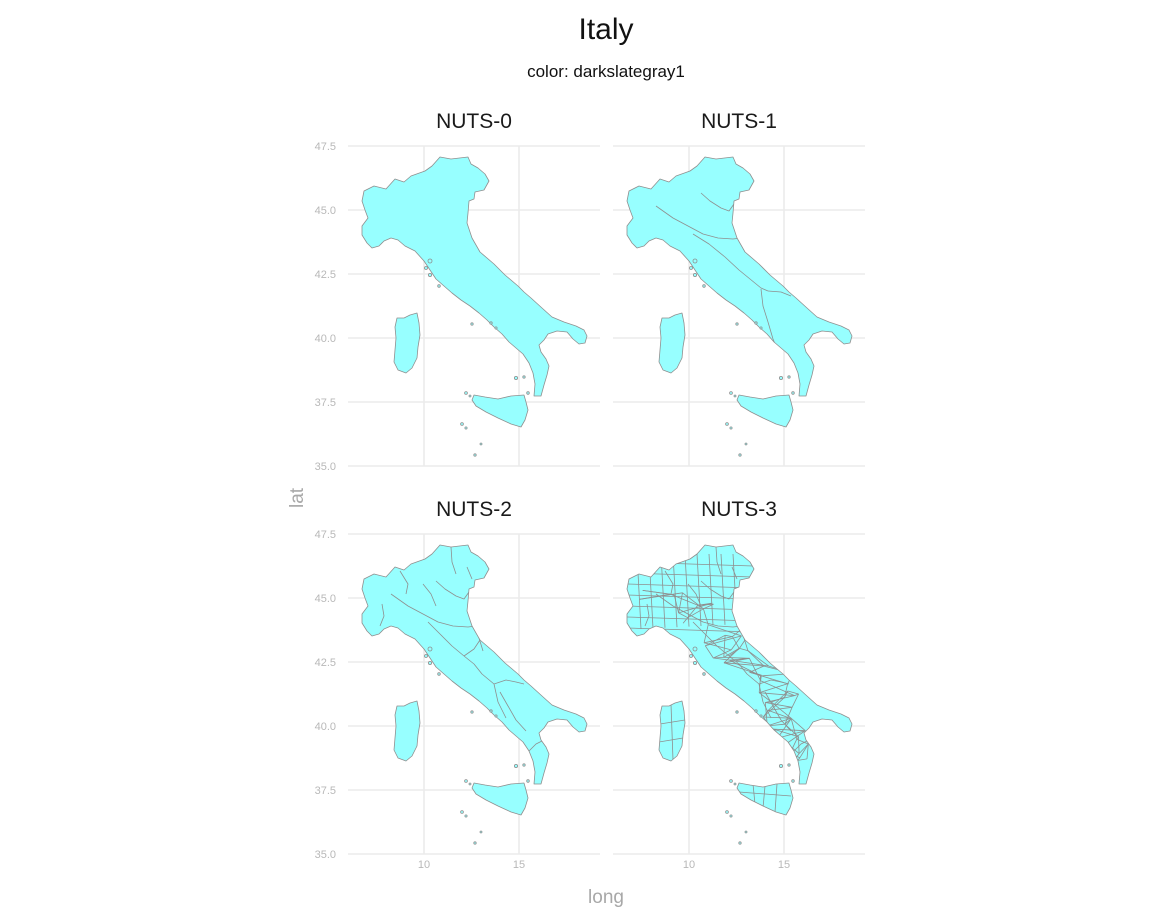  What do you see at coordinates (739, 684) in the screenshot?
I see `facet-panel-nuts-3: NUTS-3 10 15` at bounding box center [739, 684].